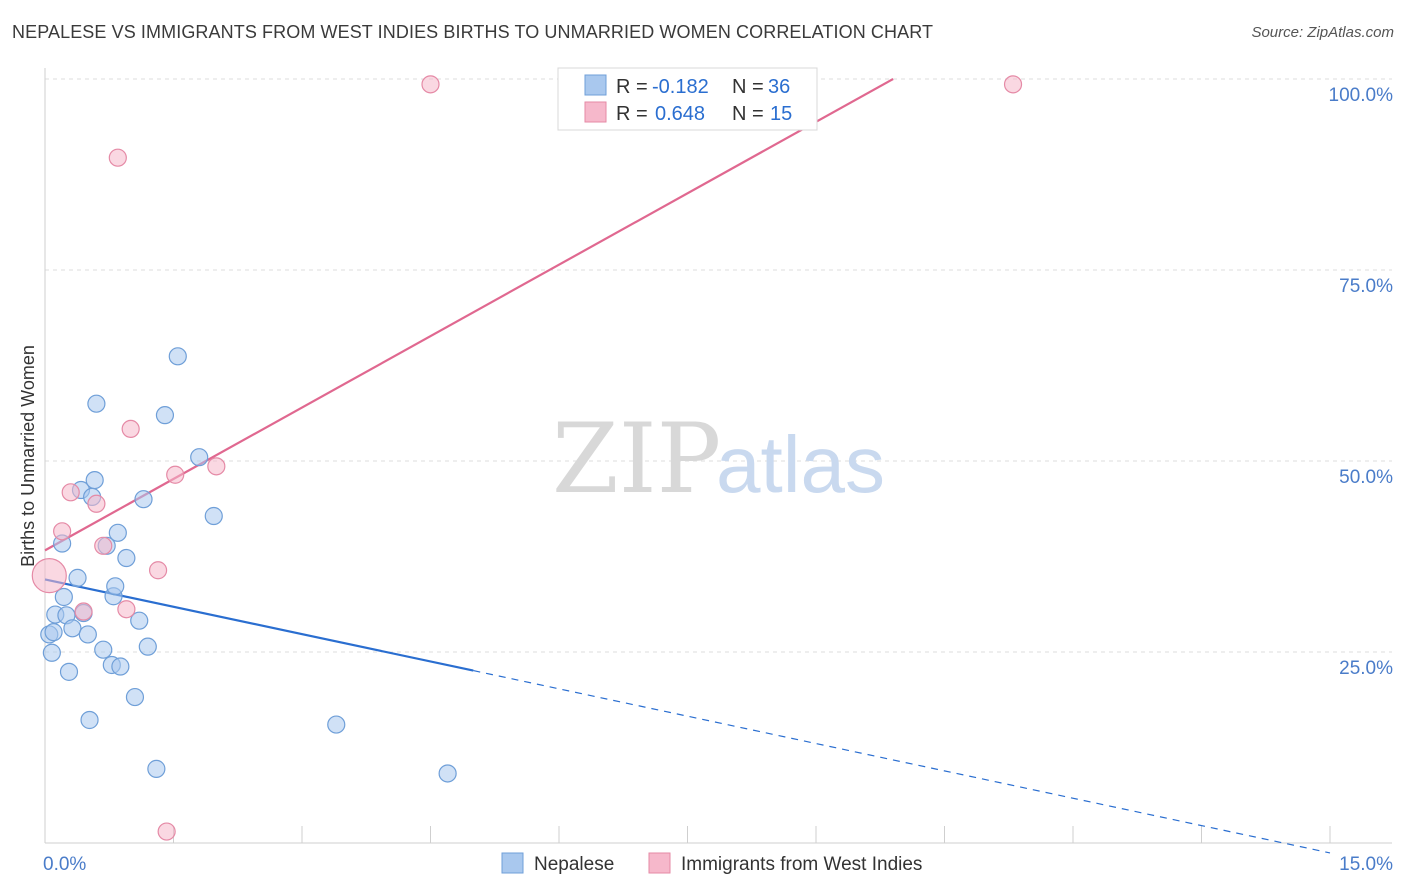  I want to click on y-tick-label: 25.0%, so click(1366, 668).